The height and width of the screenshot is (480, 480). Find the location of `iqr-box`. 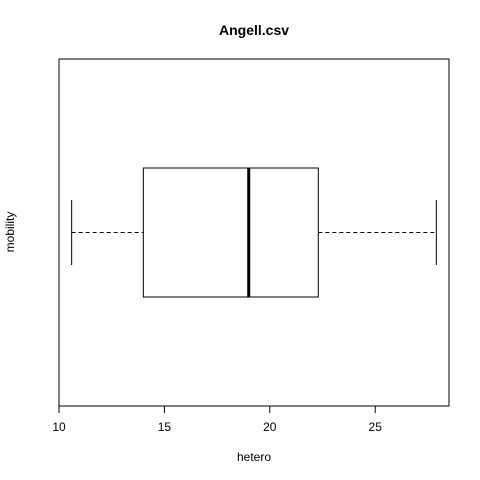

iqr-box is located at coordinates (230, 232).